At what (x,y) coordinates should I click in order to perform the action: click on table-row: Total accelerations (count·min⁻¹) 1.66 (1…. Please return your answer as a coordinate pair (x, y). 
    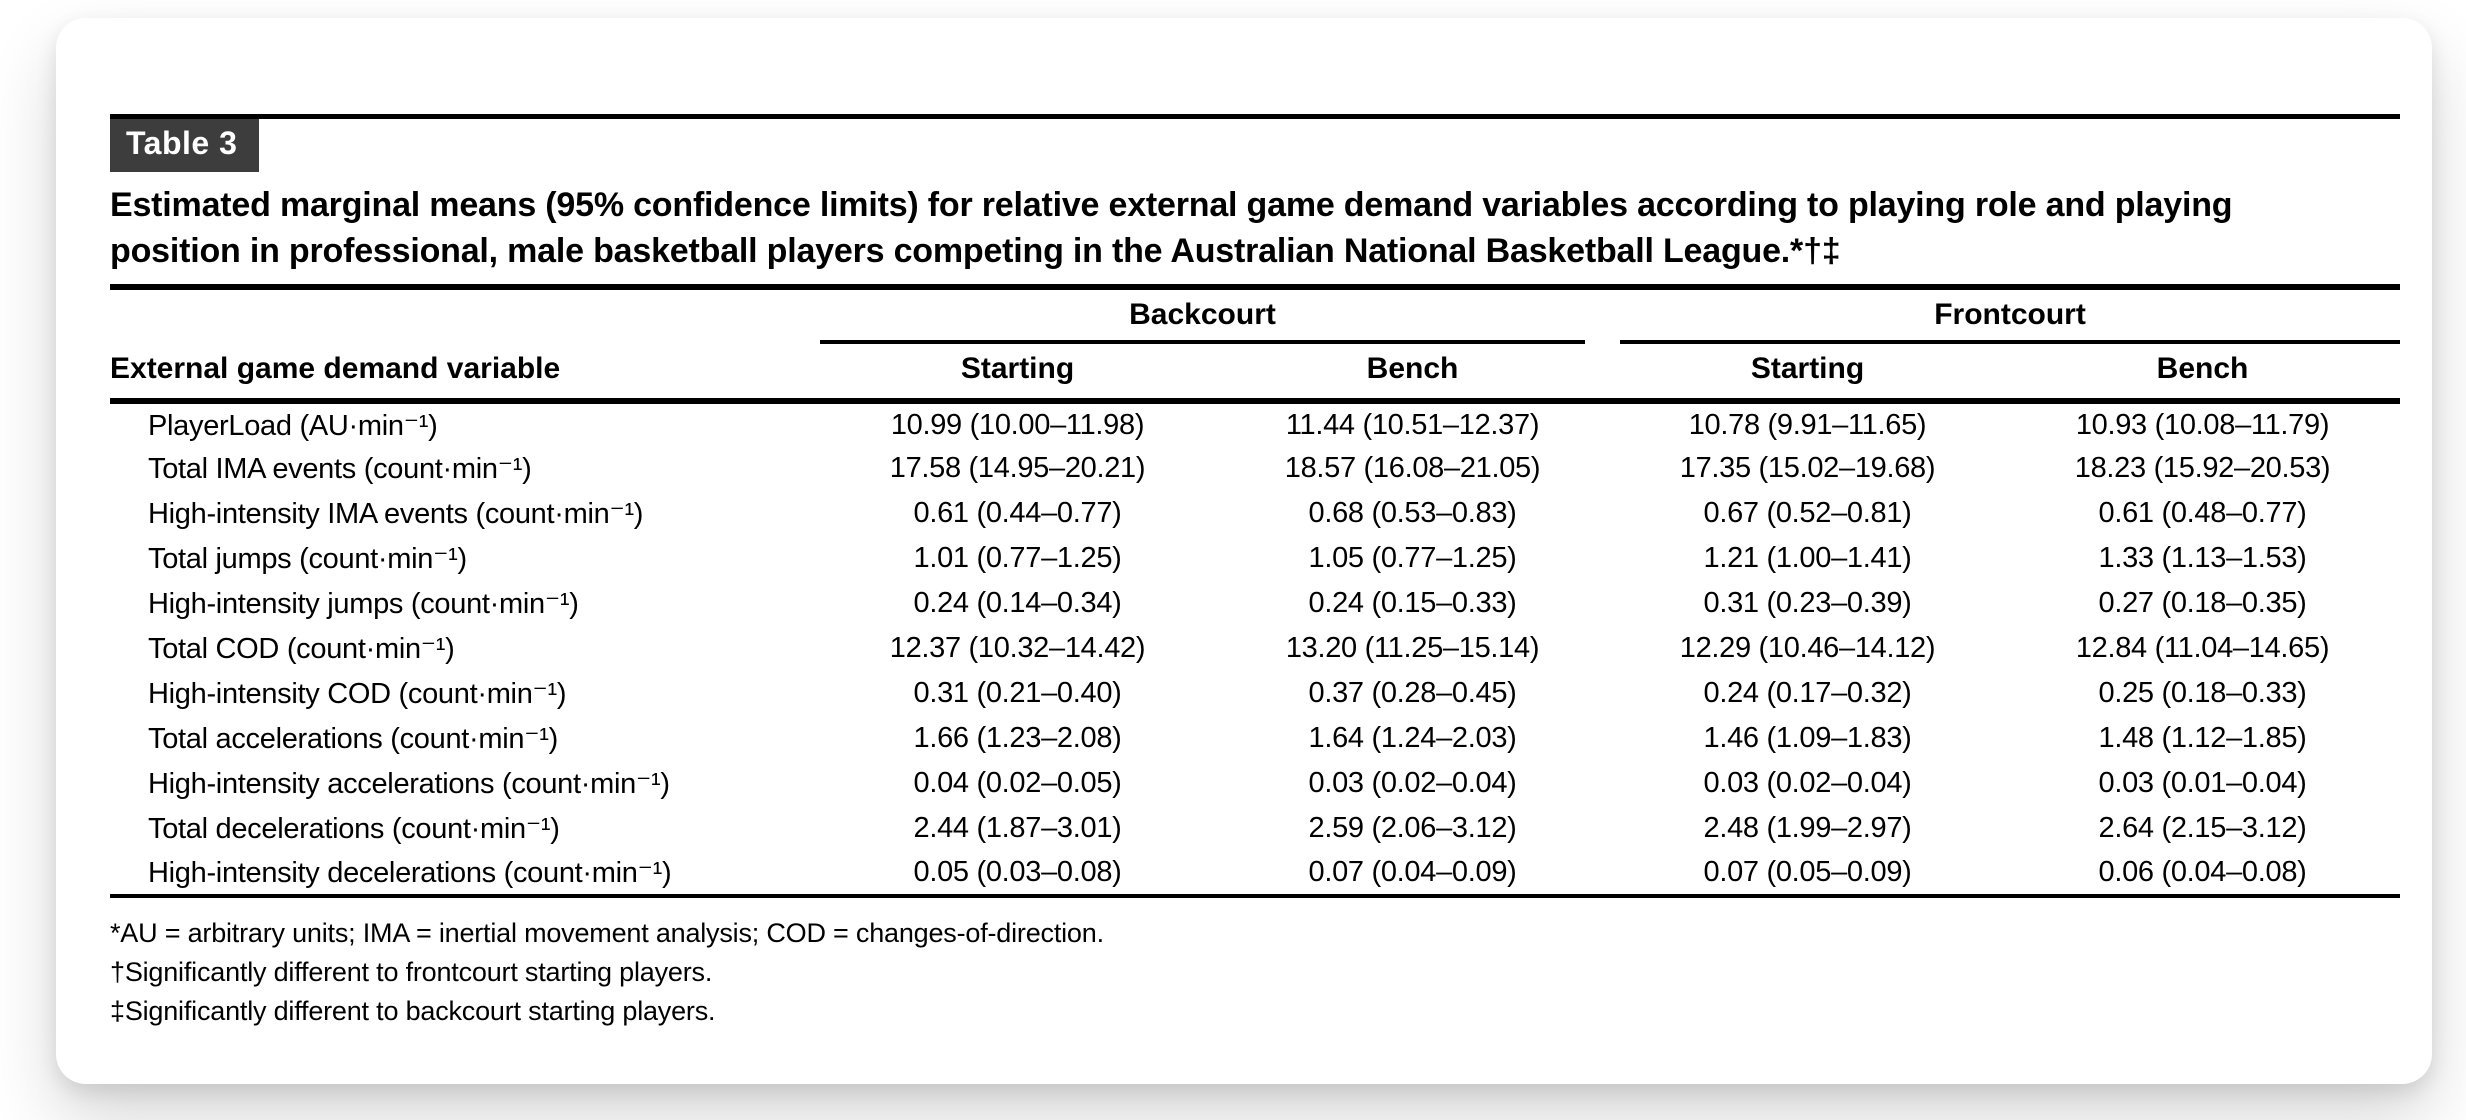
    Looking at the image, I should click on (1255, 738).